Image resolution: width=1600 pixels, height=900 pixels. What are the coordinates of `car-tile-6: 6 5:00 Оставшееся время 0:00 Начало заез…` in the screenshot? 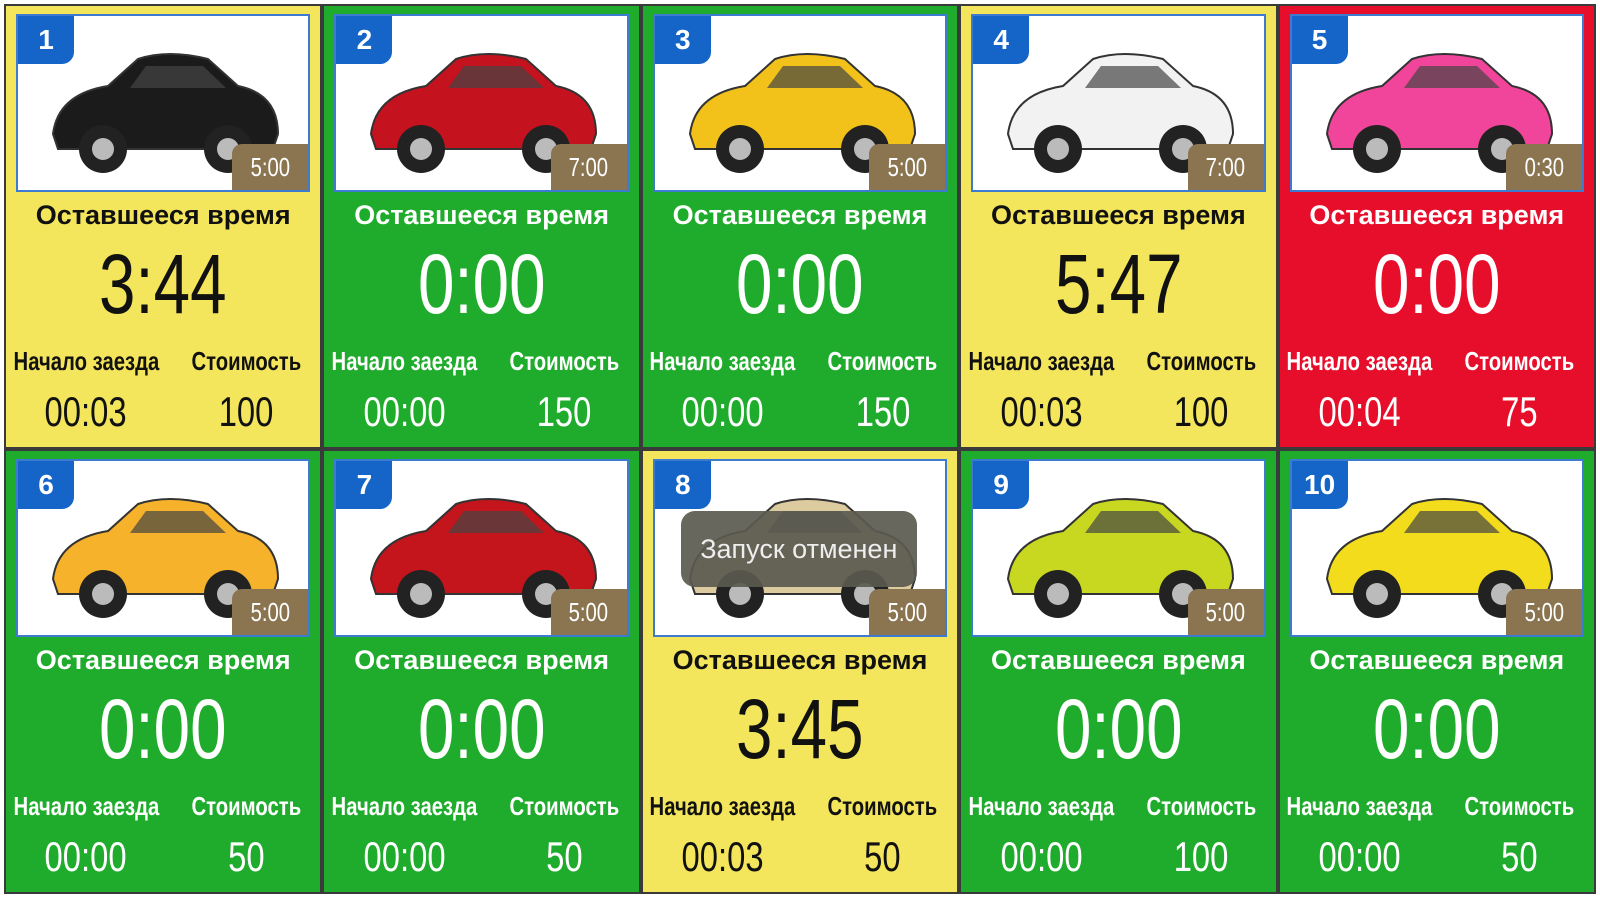 It's located at (163, 671).